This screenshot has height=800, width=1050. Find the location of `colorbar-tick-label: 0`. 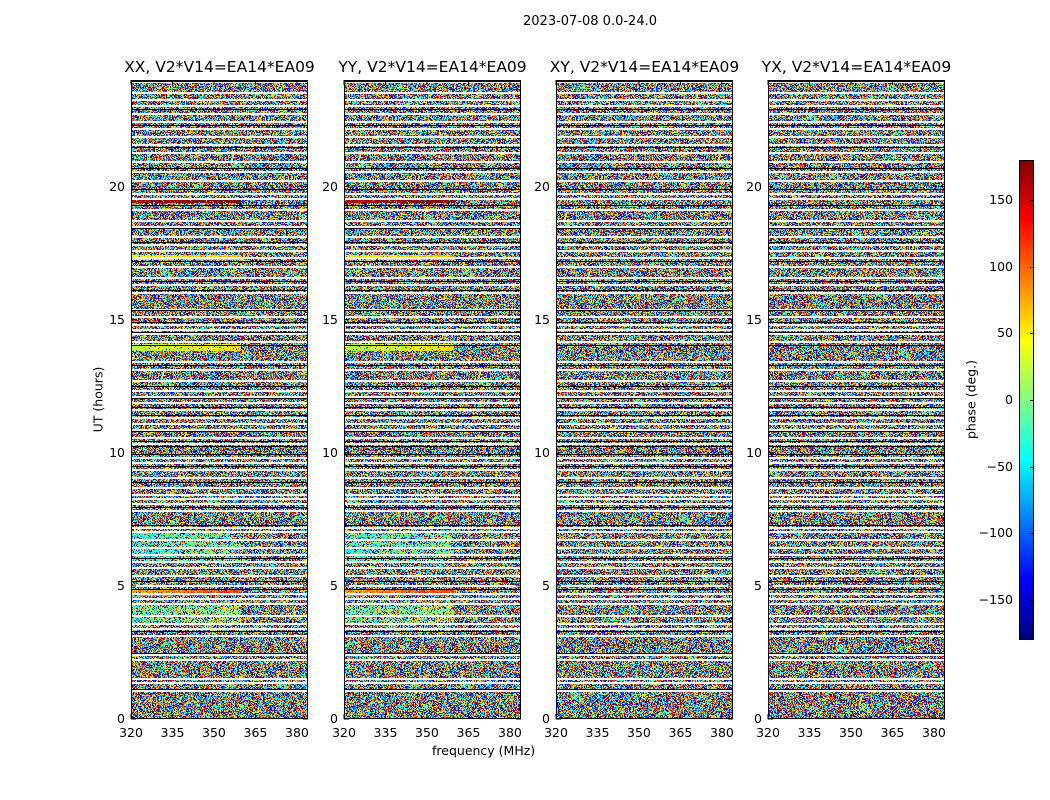

colorbar-tick-label: 0 is located at coordinates (1009, 399).